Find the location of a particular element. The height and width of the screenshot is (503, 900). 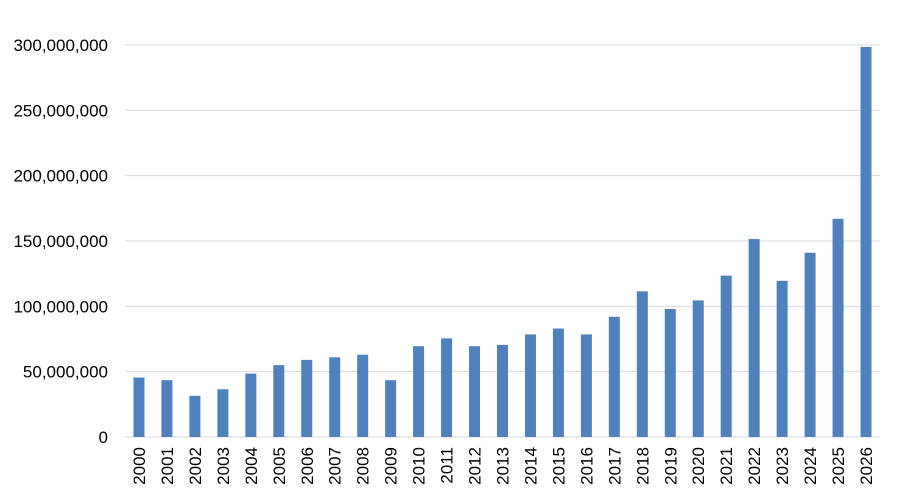

x-tick-label: 2014 is located at coordinates (530, 466).